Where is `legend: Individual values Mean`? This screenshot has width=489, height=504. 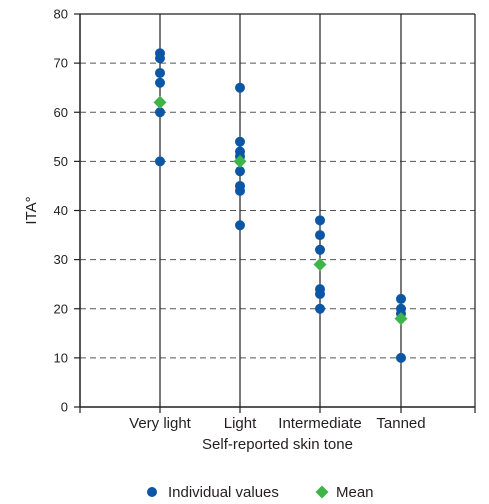 legend: Individual values Mean is located at coordinates (260, 492).